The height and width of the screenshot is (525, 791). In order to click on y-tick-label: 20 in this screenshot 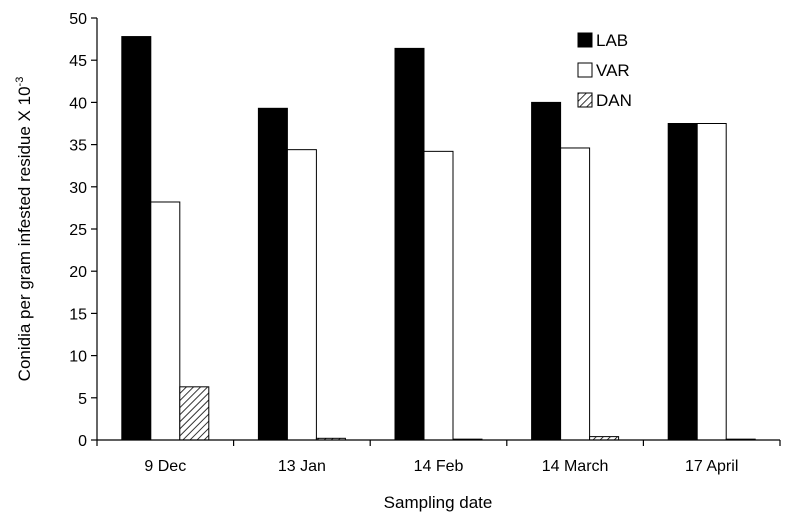, I will do `click(78, 272)`.